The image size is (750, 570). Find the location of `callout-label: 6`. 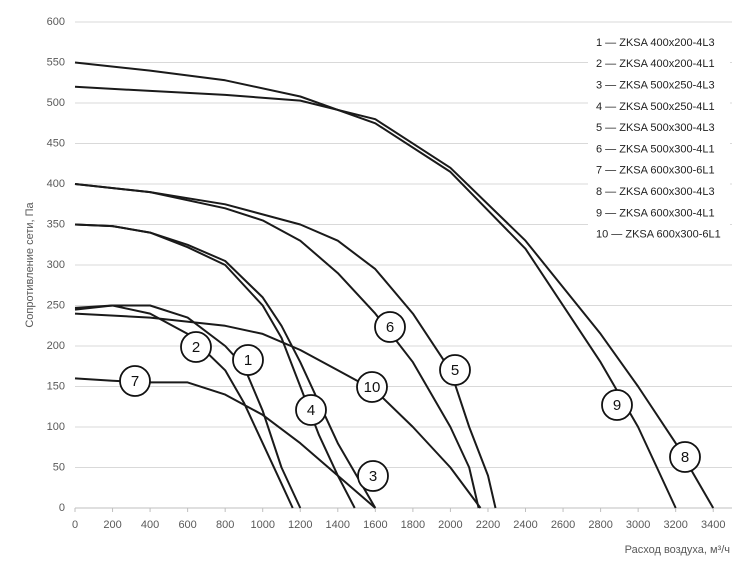

callout-label: 6 is located at coordinates (390, 327).